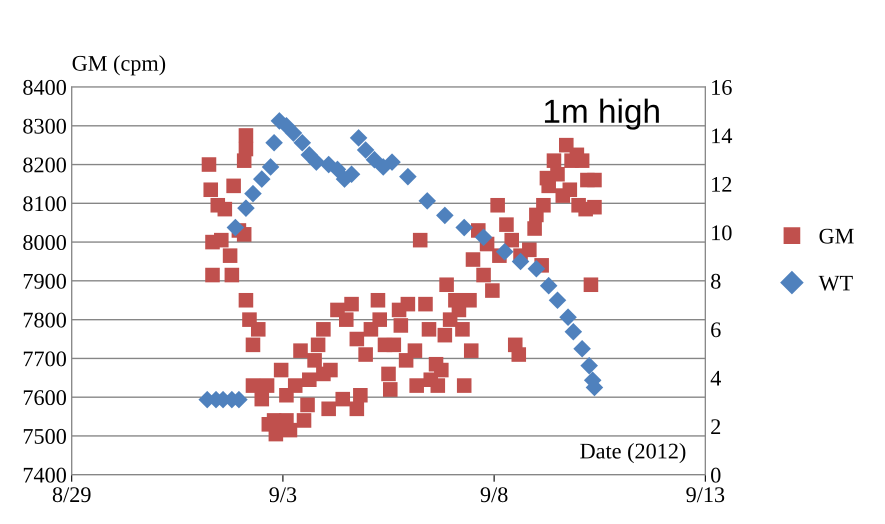 The height and width of the screenshot is (524, 885). What do you see at coordinates (45, 398) in the screenshot?
I see `y-tick-label: 7600` at bounding box center [45, 398].